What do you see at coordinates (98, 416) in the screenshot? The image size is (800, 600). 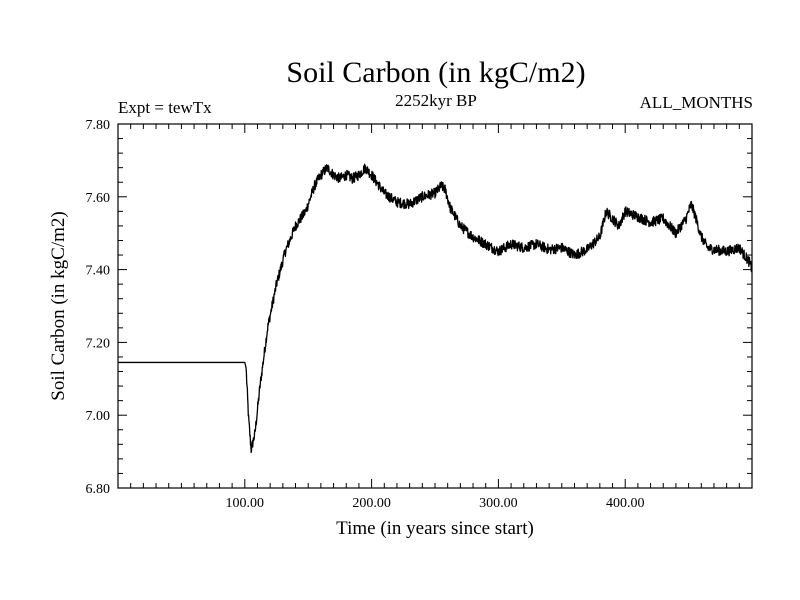 I see `y-tick-label: 7.00` at bounding box center [98, 416].